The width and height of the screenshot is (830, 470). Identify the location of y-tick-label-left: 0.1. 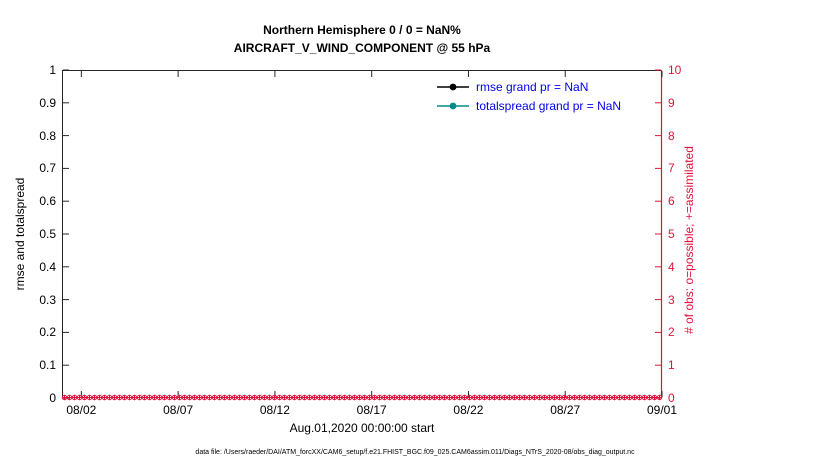
(47, 365).